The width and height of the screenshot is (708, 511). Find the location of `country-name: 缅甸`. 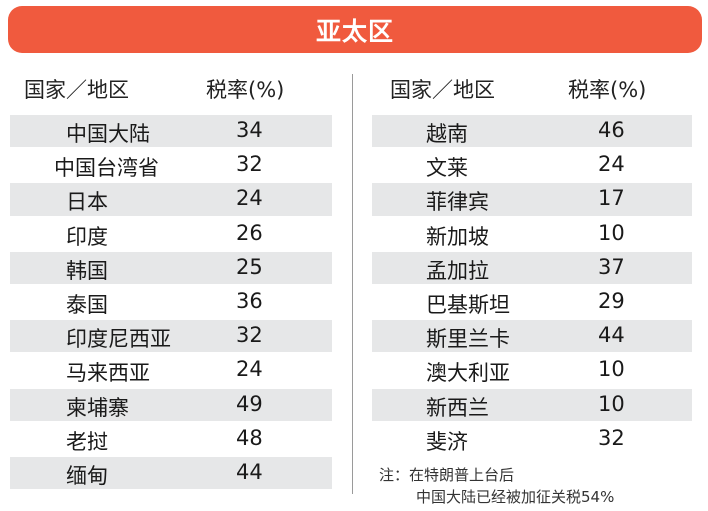

country-name: 缅甸 is located at coordinates (87, 475).